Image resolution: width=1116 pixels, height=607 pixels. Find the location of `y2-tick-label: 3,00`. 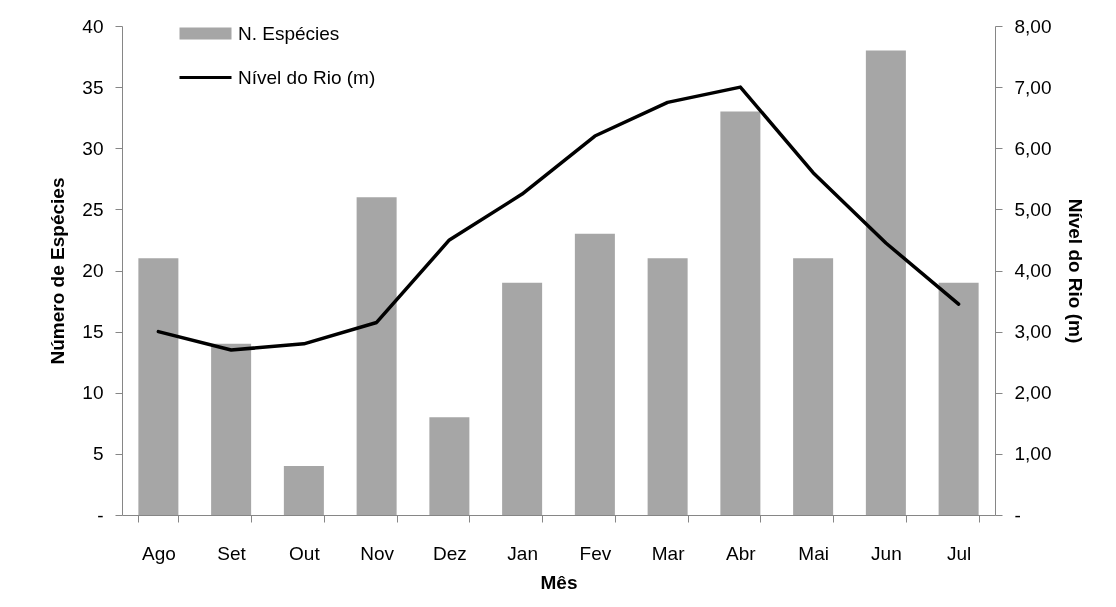

y2-tick-label: 3,00 is located at coordinates (1033, 332).